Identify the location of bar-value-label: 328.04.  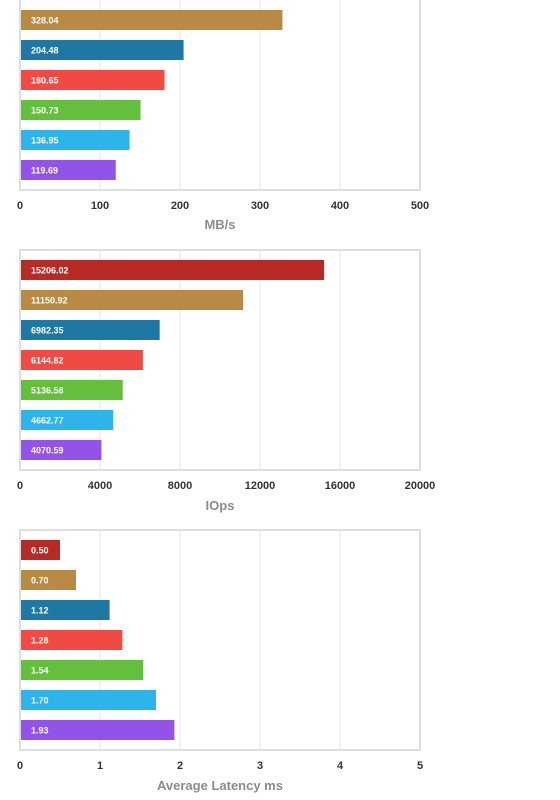
(45, 21).